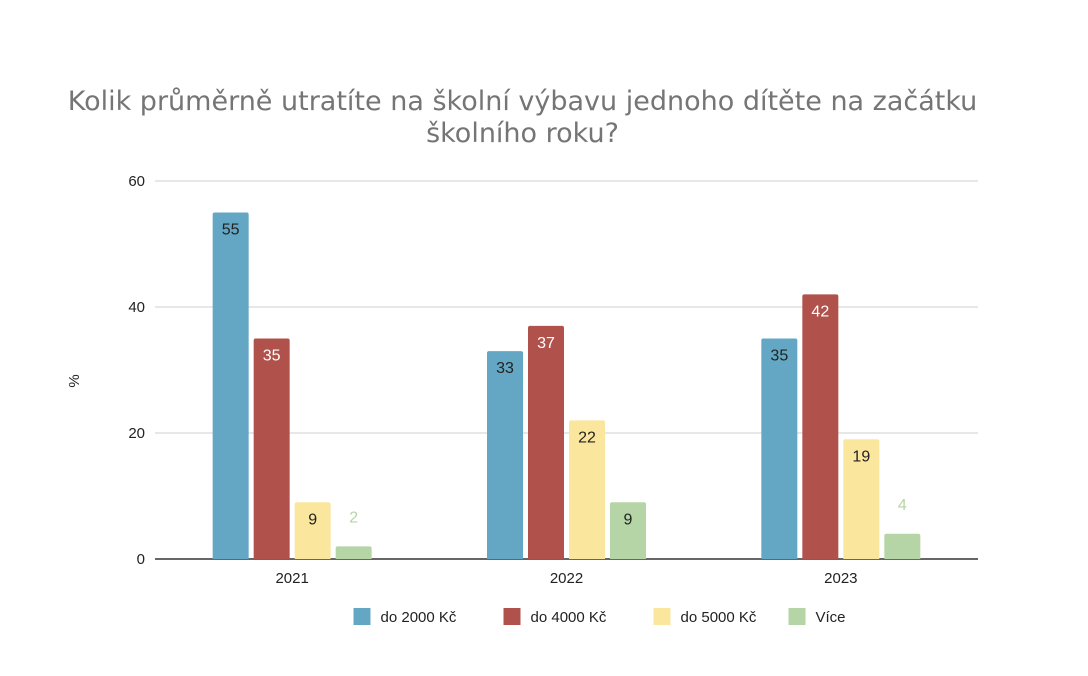  I want to click on chart-title-line-2: školního roku?, so click(522, 133).